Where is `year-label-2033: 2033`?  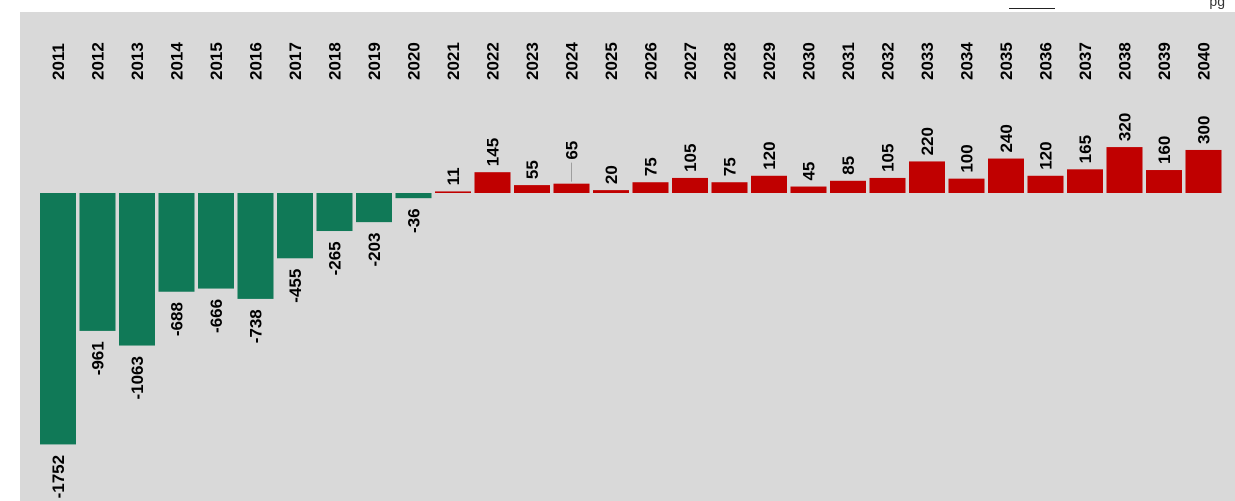
year-label-2033: 2033 is located at coordinates (927, 61).